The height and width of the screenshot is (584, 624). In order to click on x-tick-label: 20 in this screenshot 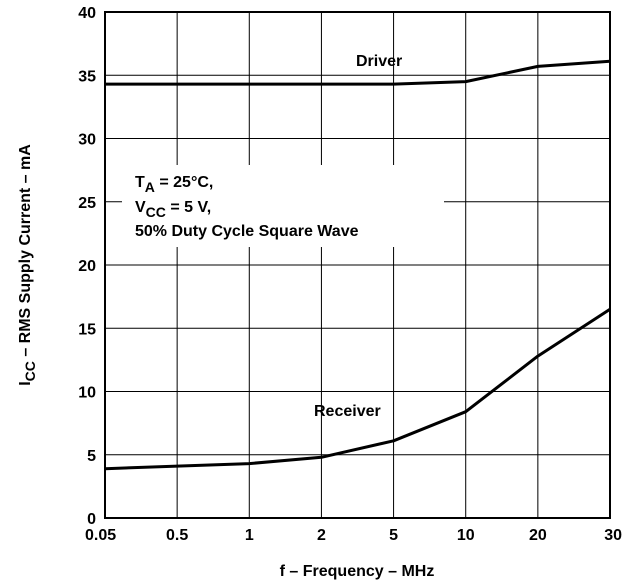, I will do `click(538, 535)`.